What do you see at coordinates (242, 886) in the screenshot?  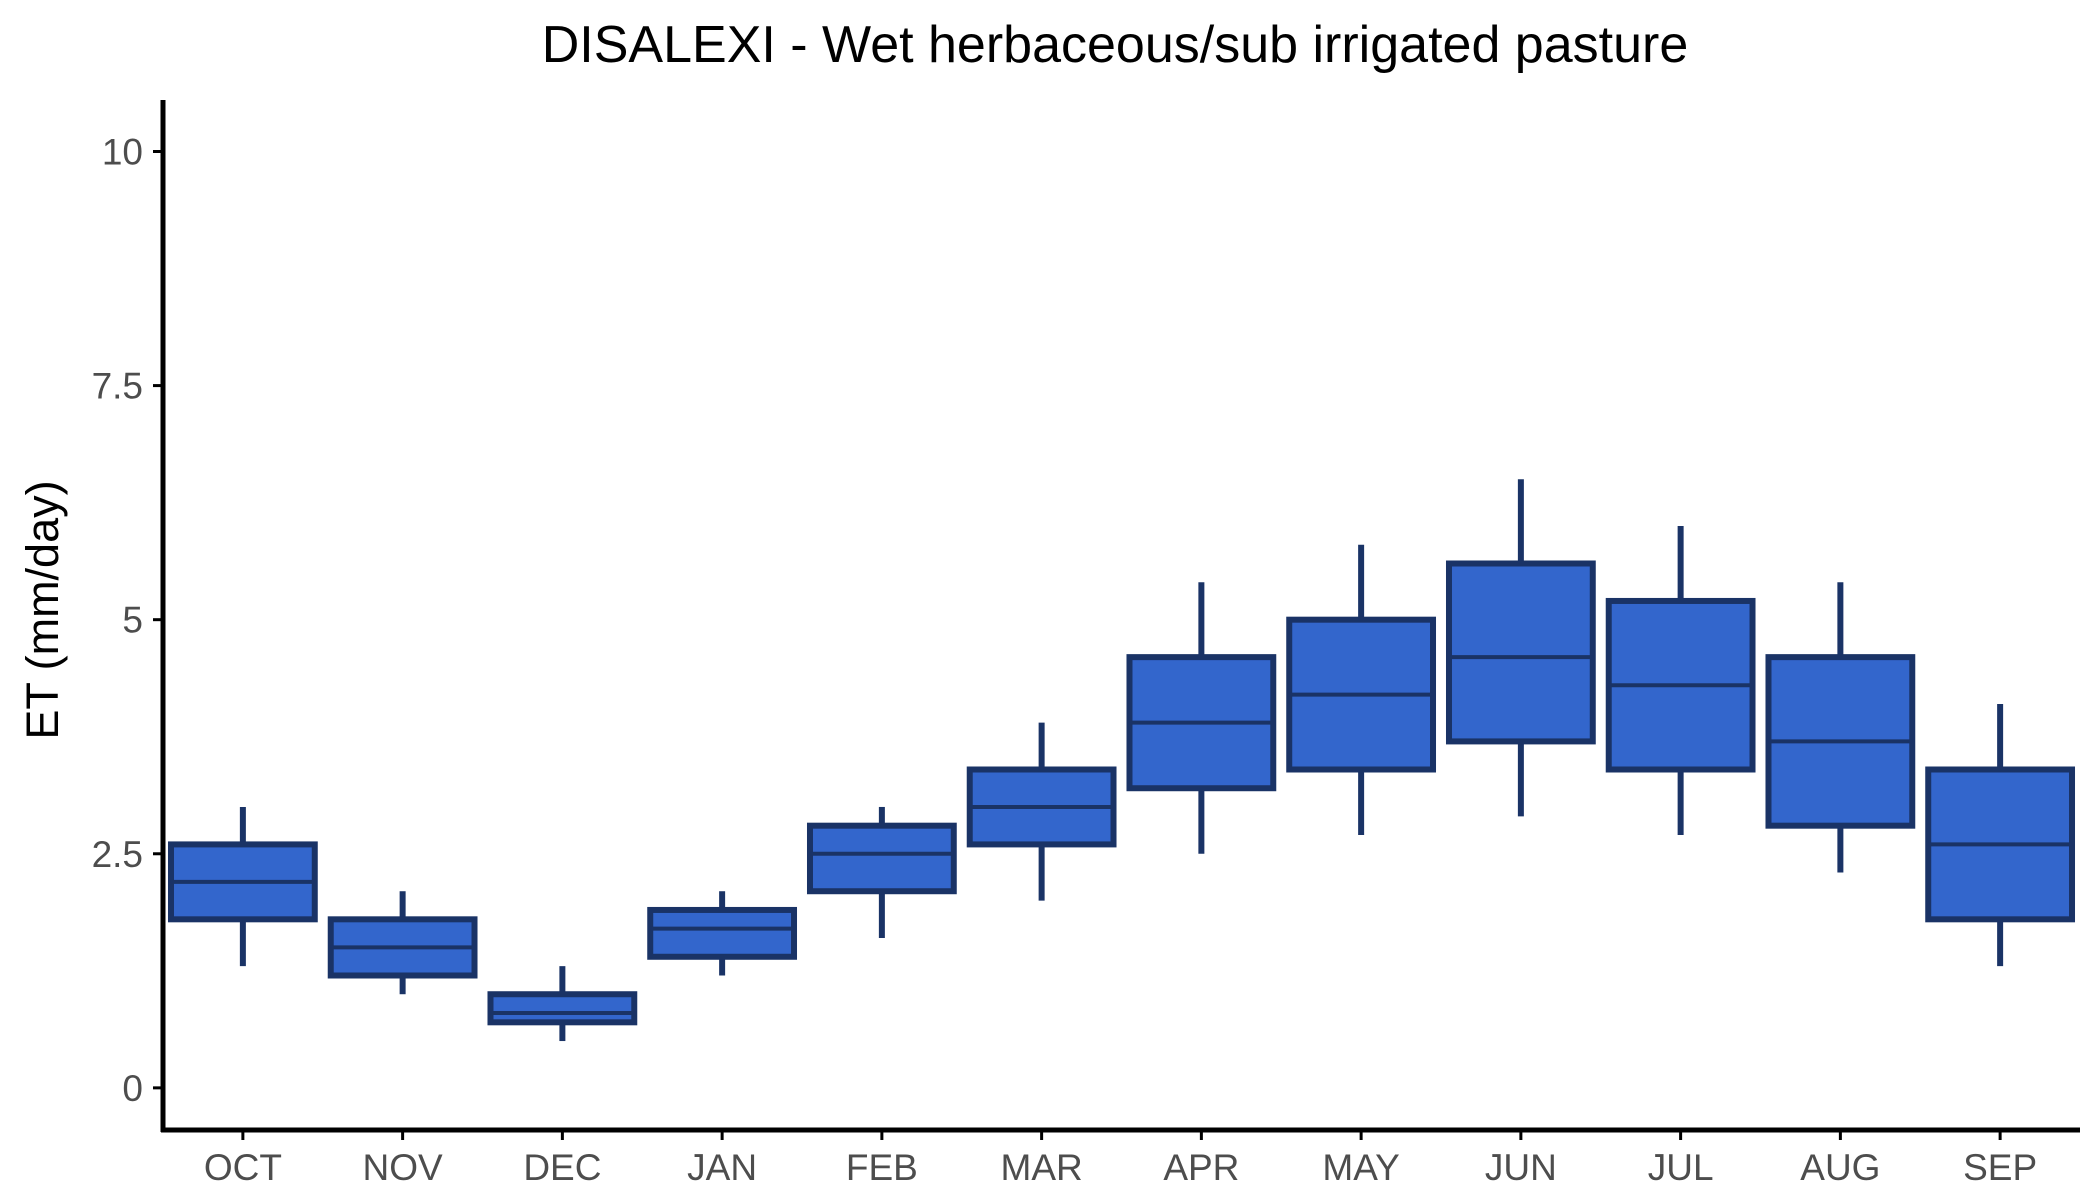 I see `box-oct` at bounding box center [242, 886].